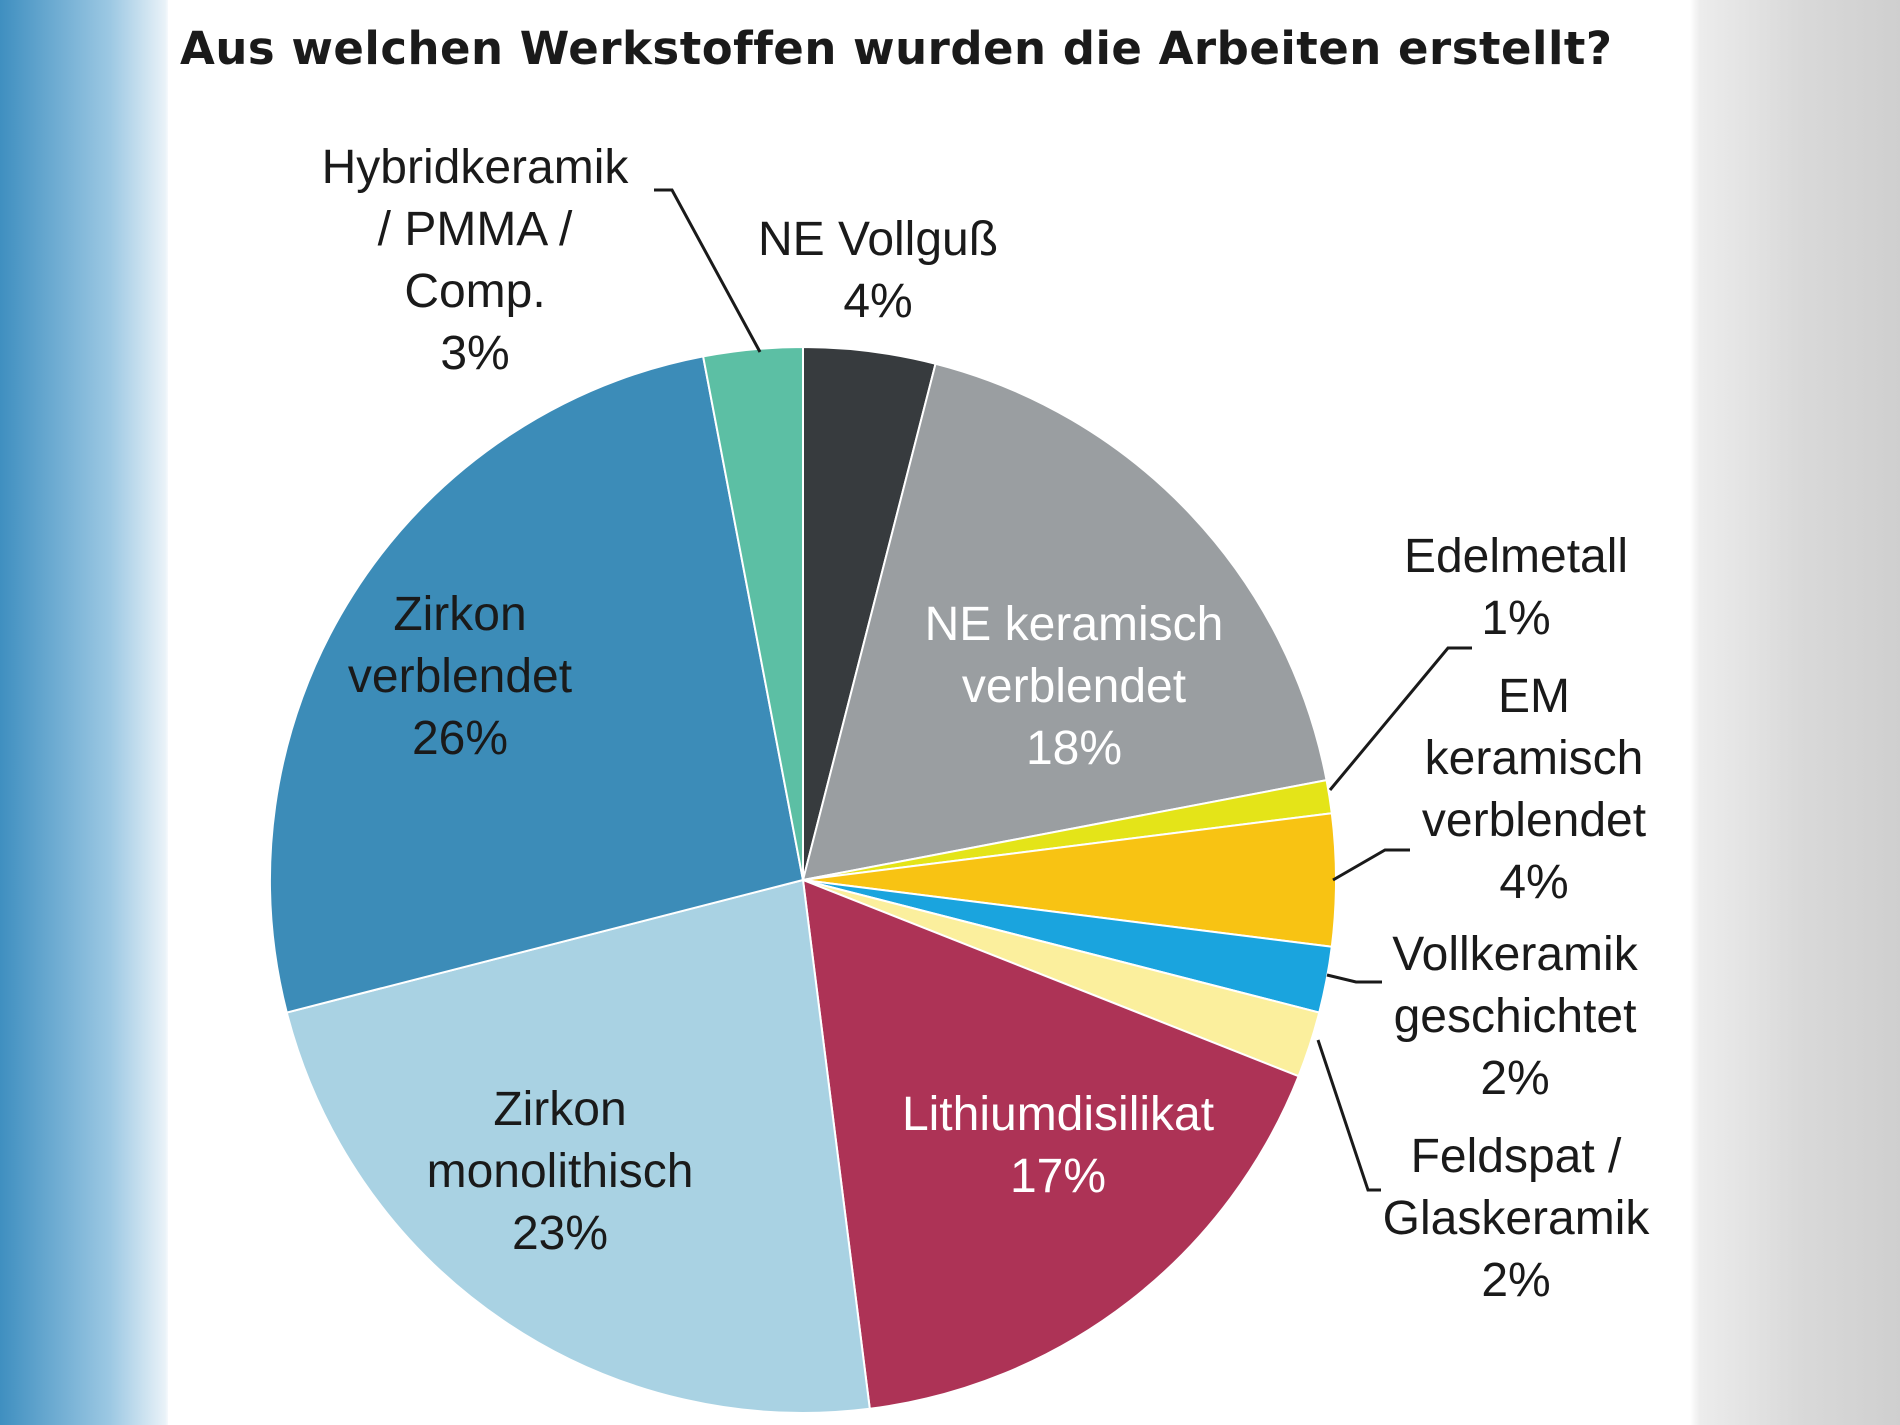 This screenshot has height=1425, width=1900. I want to click on slice-label-line: NE Vollguß, so click(878, 239).